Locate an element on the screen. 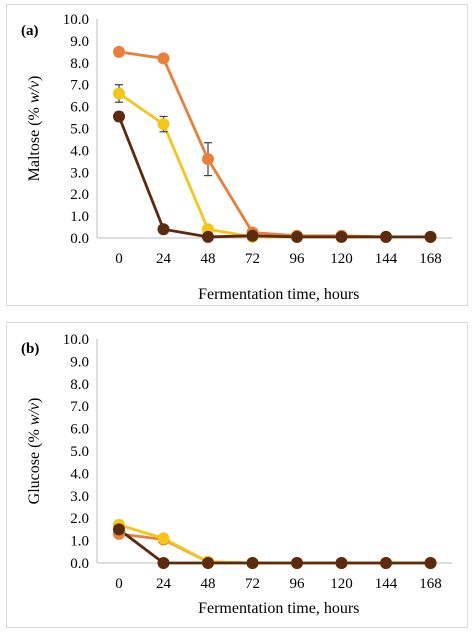 This screenshot has height=632, width=474. panel-label: (a) is located at coordinates (30, 31).